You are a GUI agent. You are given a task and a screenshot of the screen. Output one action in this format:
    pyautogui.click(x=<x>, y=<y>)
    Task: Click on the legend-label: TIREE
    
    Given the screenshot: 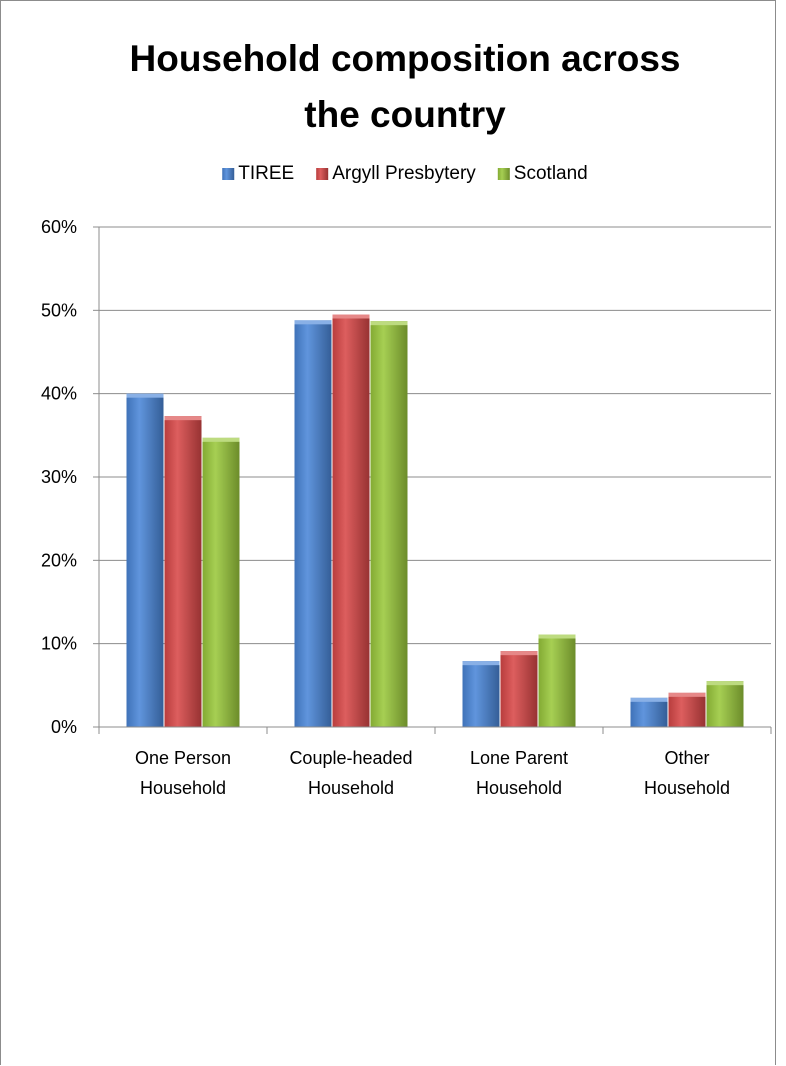 What is the action you would take?
    pyautogui.click(x=266, y=173)
    